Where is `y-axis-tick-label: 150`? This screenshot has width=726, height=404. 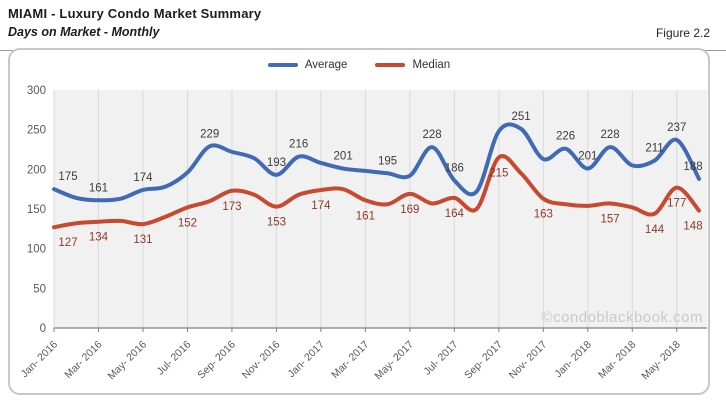
y-axis-tick-label: 150 is located at coordinates (36, 210).